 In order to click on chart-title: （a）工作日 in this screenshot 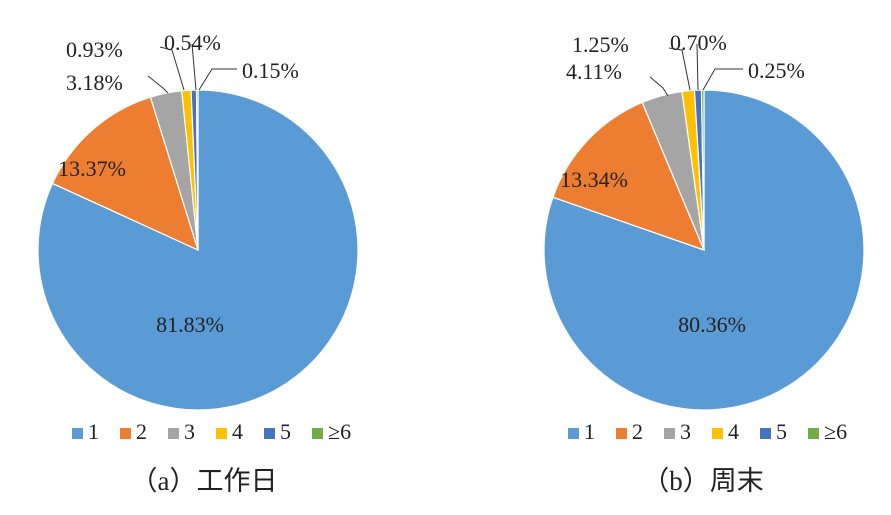, I will do `click(204, 481)`.